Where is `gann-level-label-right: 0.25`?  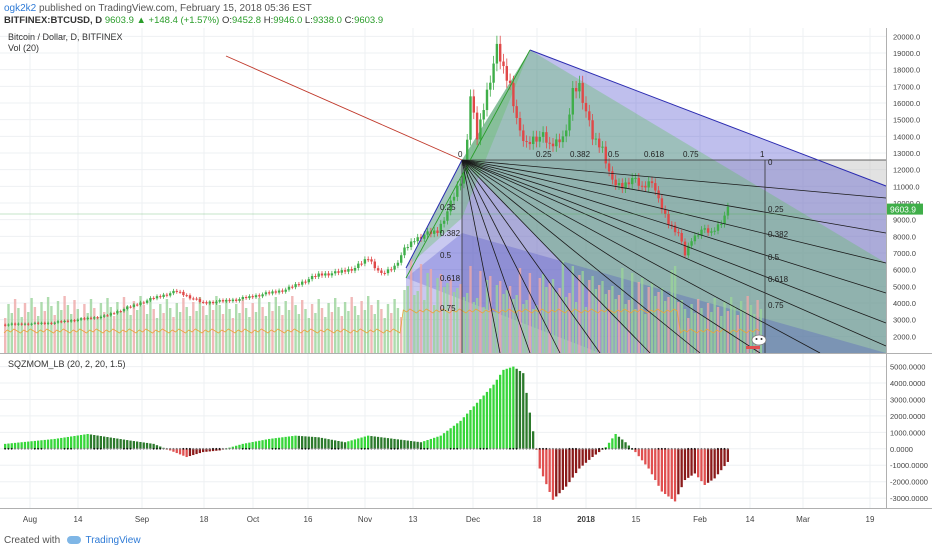 gann-level-label-right: 0.25 is located at coordinates (776, 209).